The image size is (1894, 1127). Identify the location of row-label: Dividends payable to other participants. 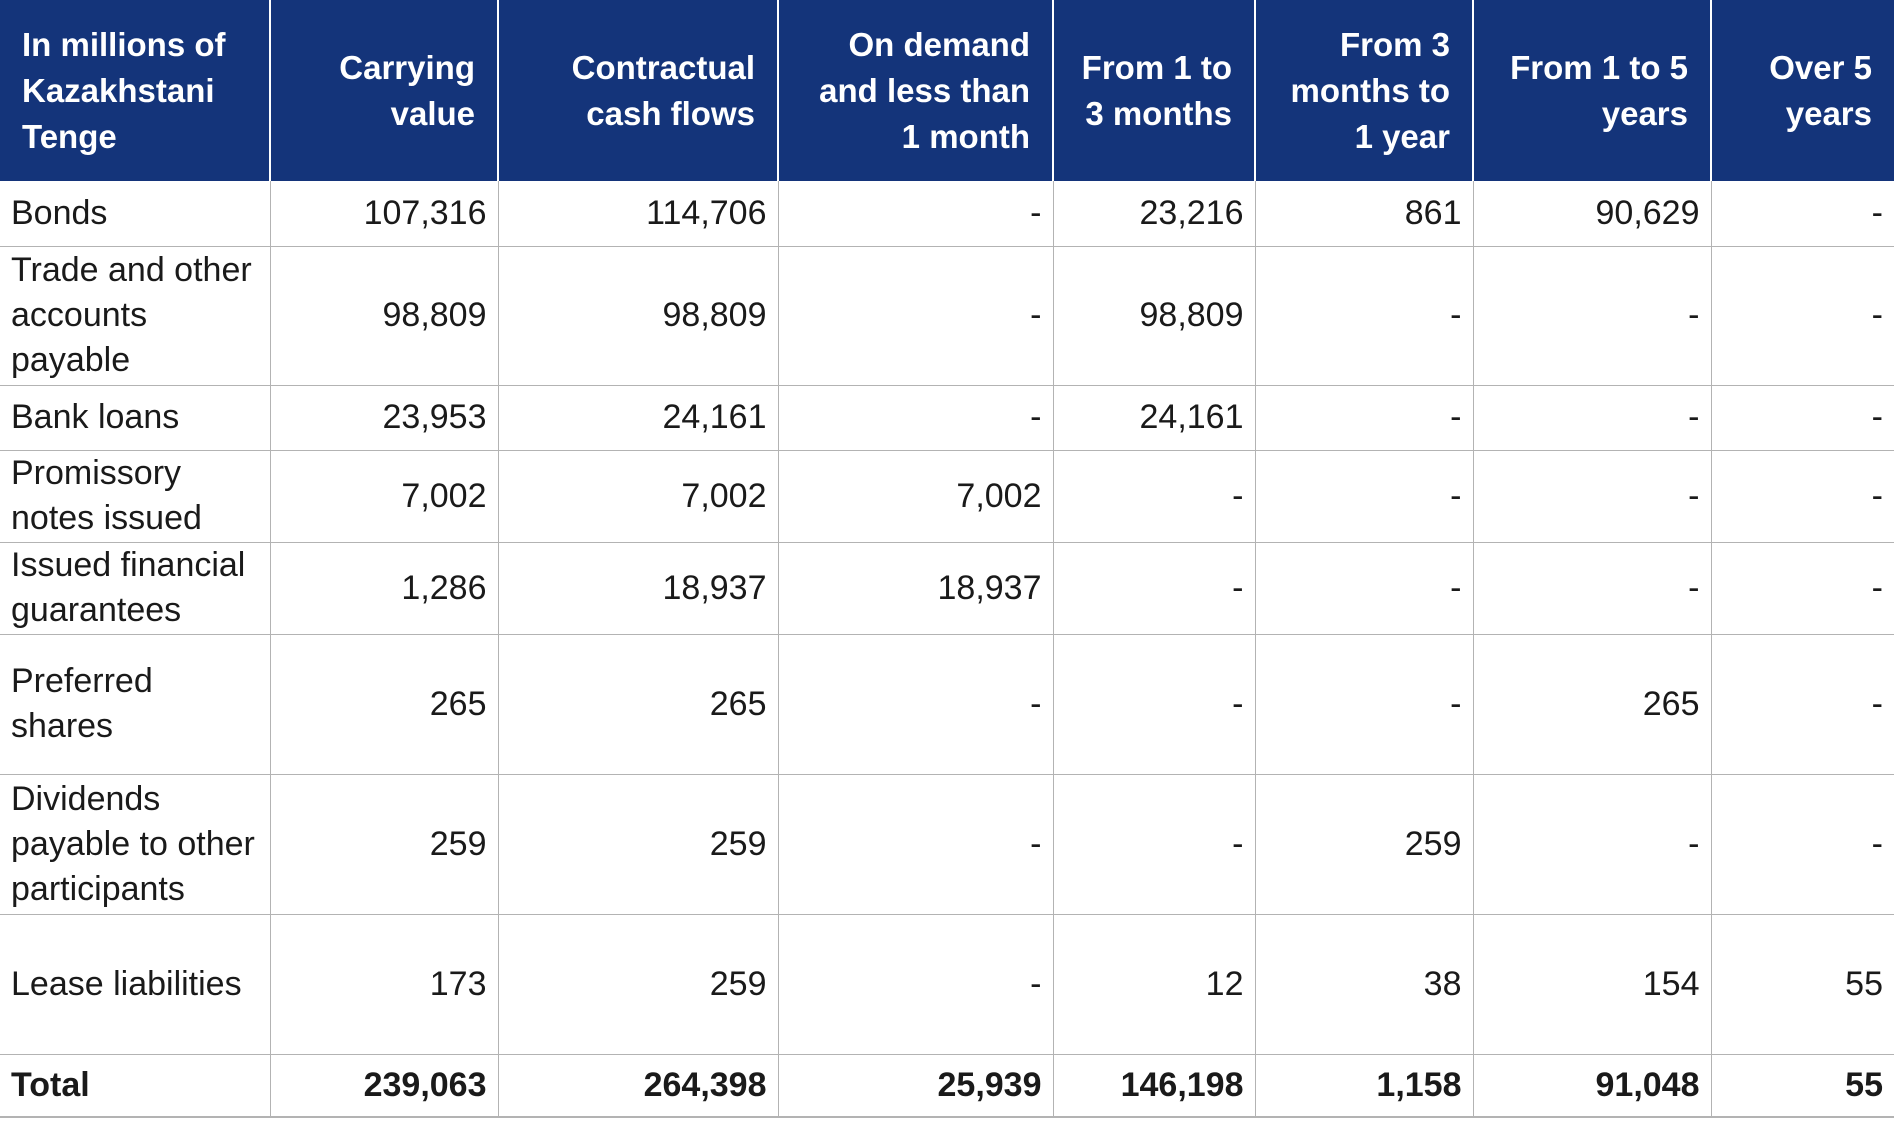
(135, 844).